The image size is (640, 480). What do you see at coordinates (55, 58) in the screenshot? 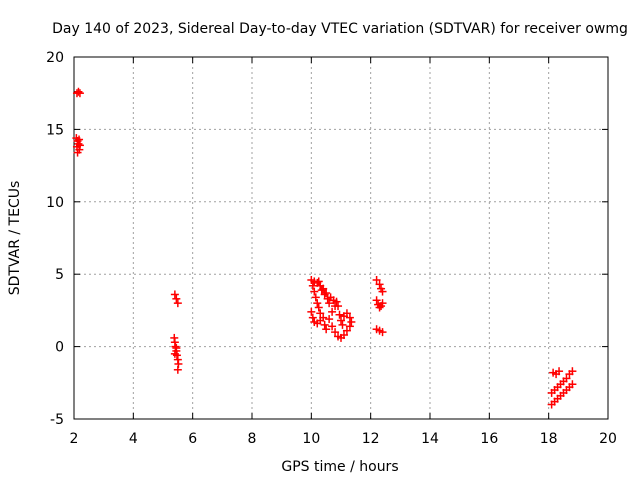
I see `y-tick-label: 20` at bounding box center [55, 58].